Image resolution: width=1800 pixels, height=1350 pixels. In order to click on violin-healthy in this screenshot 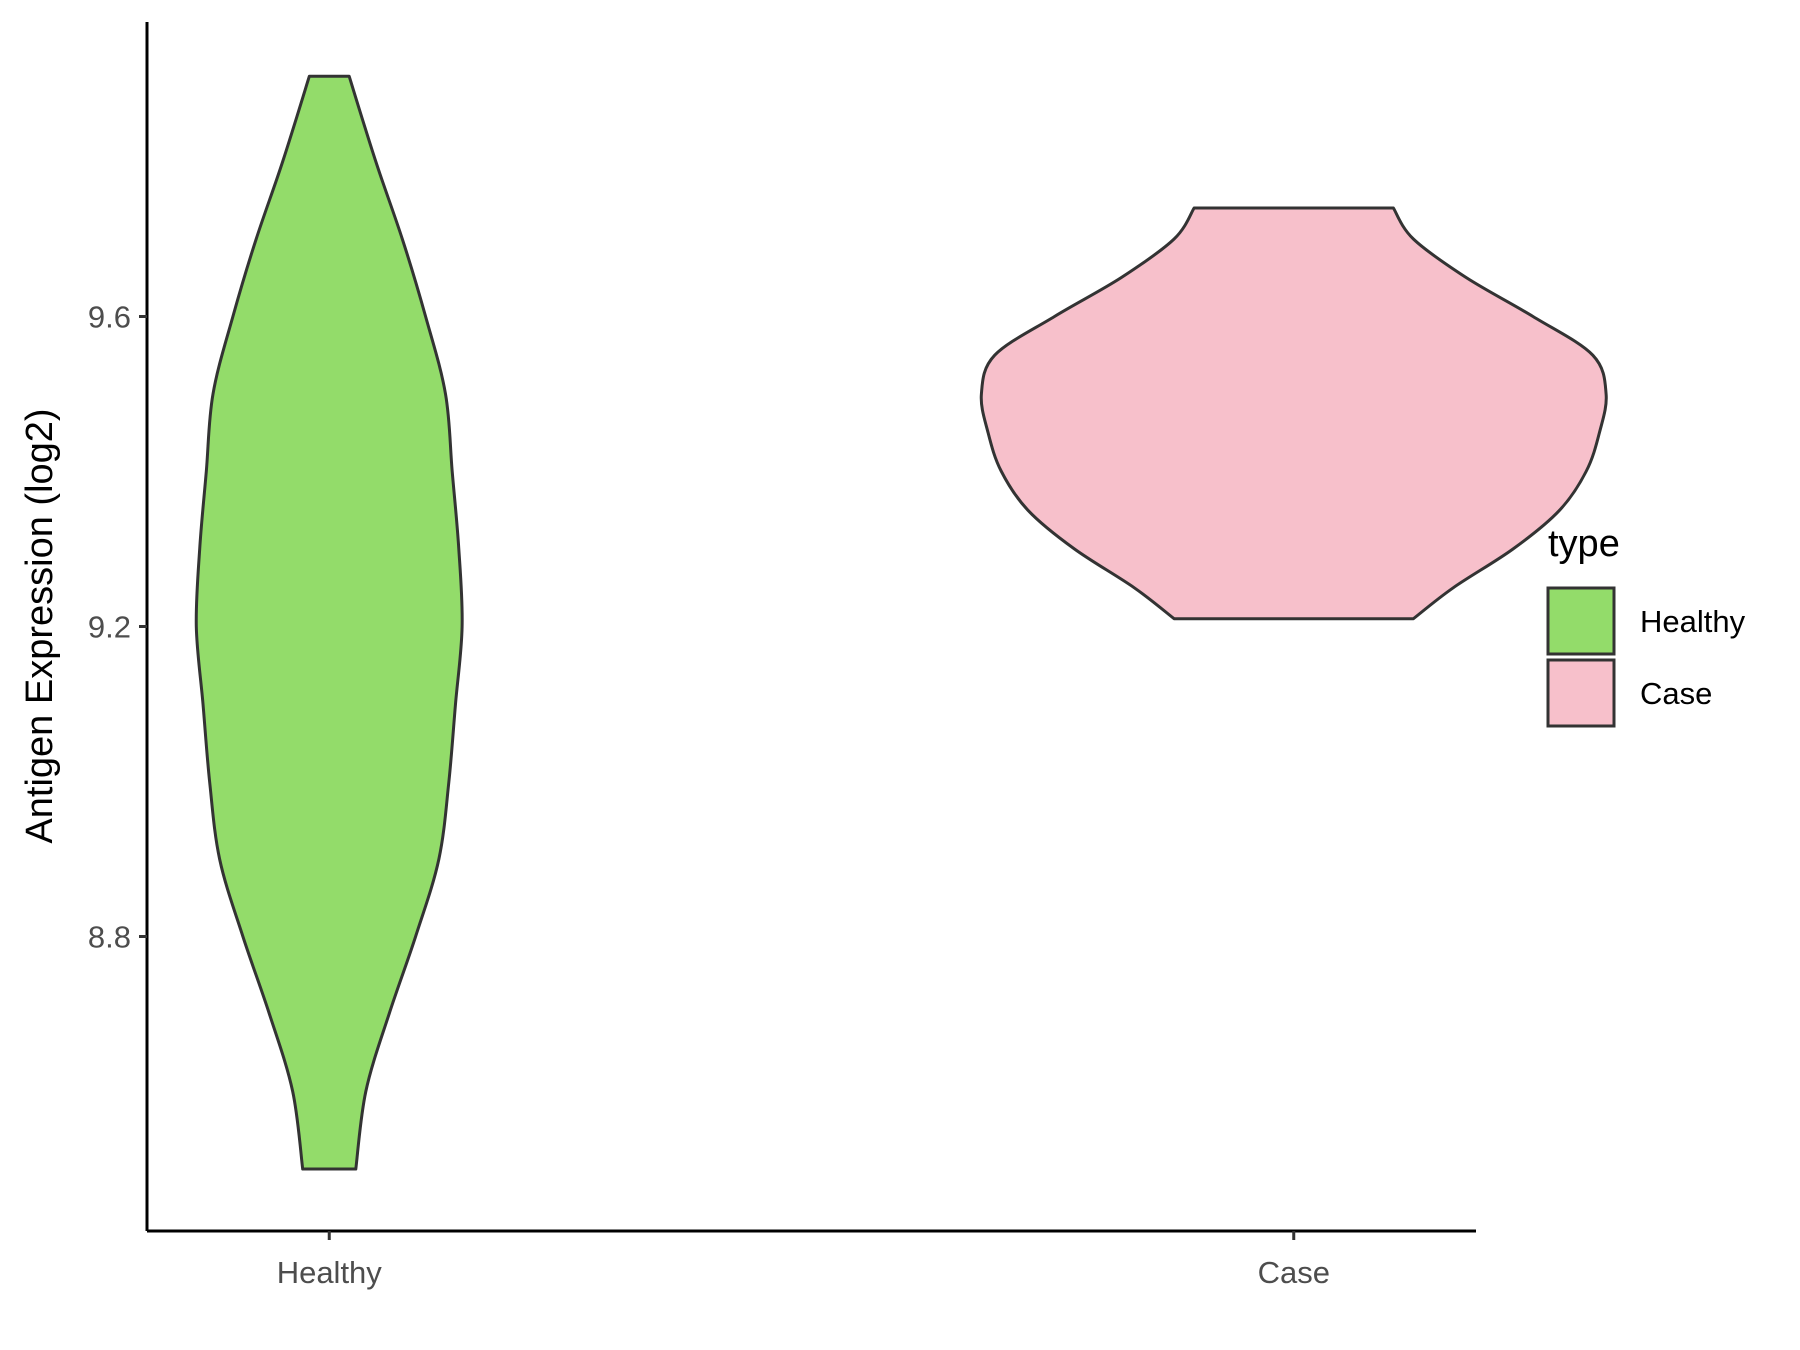, I will do `click(329, 622)`.